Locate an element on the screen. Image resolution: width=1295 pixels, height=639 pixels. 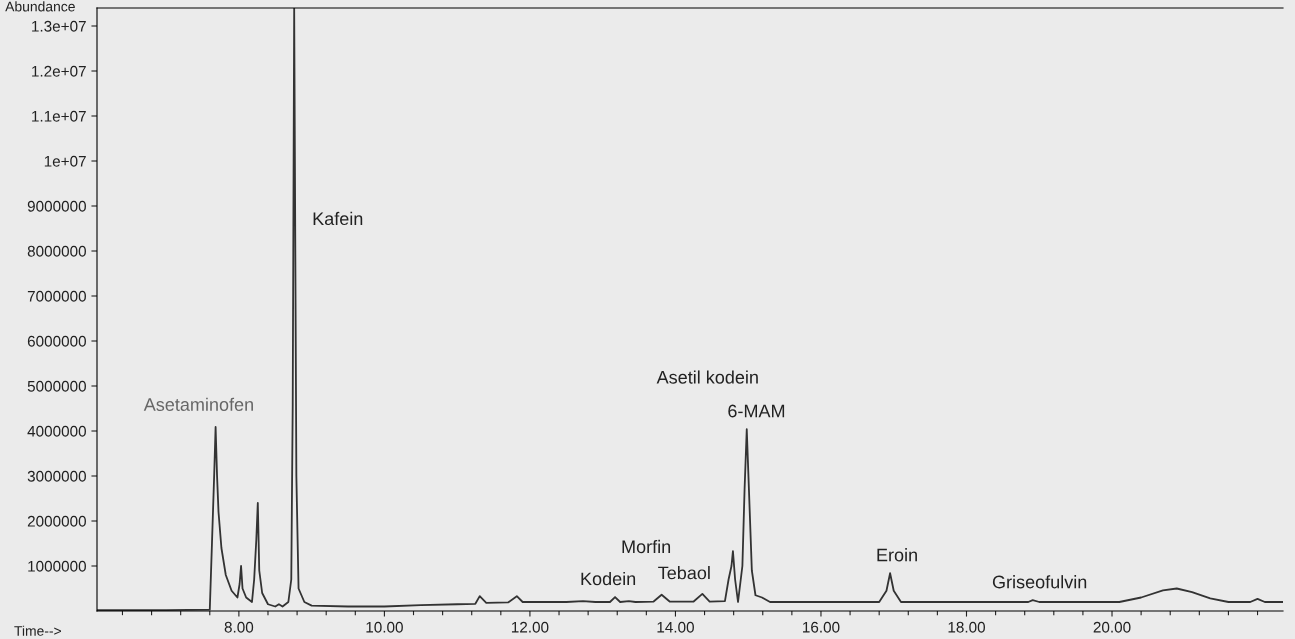
x-tick-label: 14.00 is located at coordinates (675, 627).